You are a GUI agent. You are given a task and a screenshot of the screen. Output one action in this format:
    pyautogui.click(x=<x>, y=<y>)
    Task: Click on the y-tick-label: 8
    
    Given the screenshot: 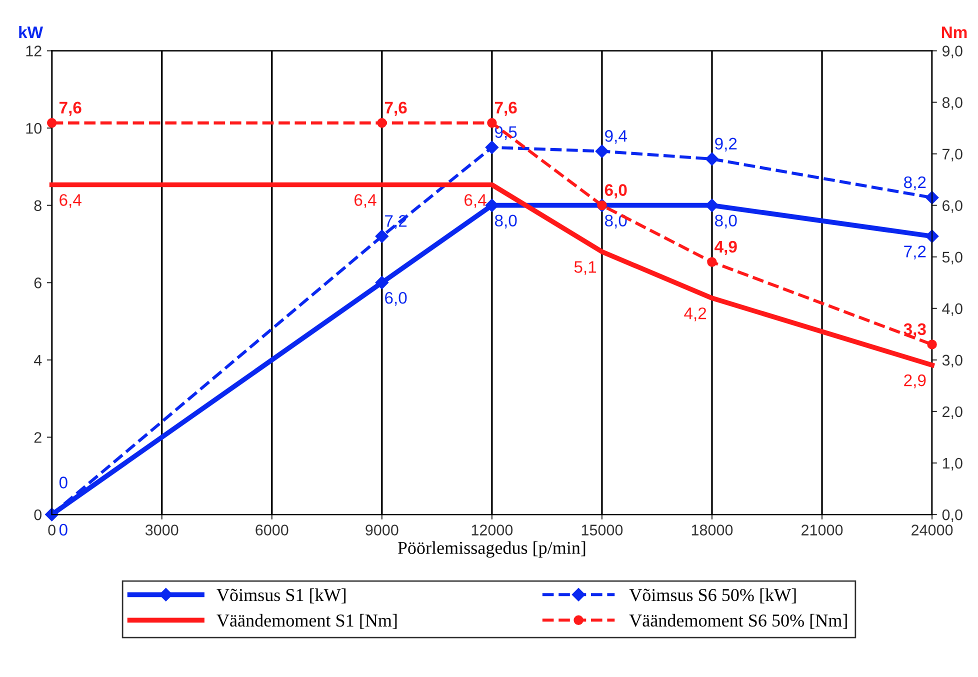 What is the action you would take?
    pyautogui.click(x=38, y=206)
    